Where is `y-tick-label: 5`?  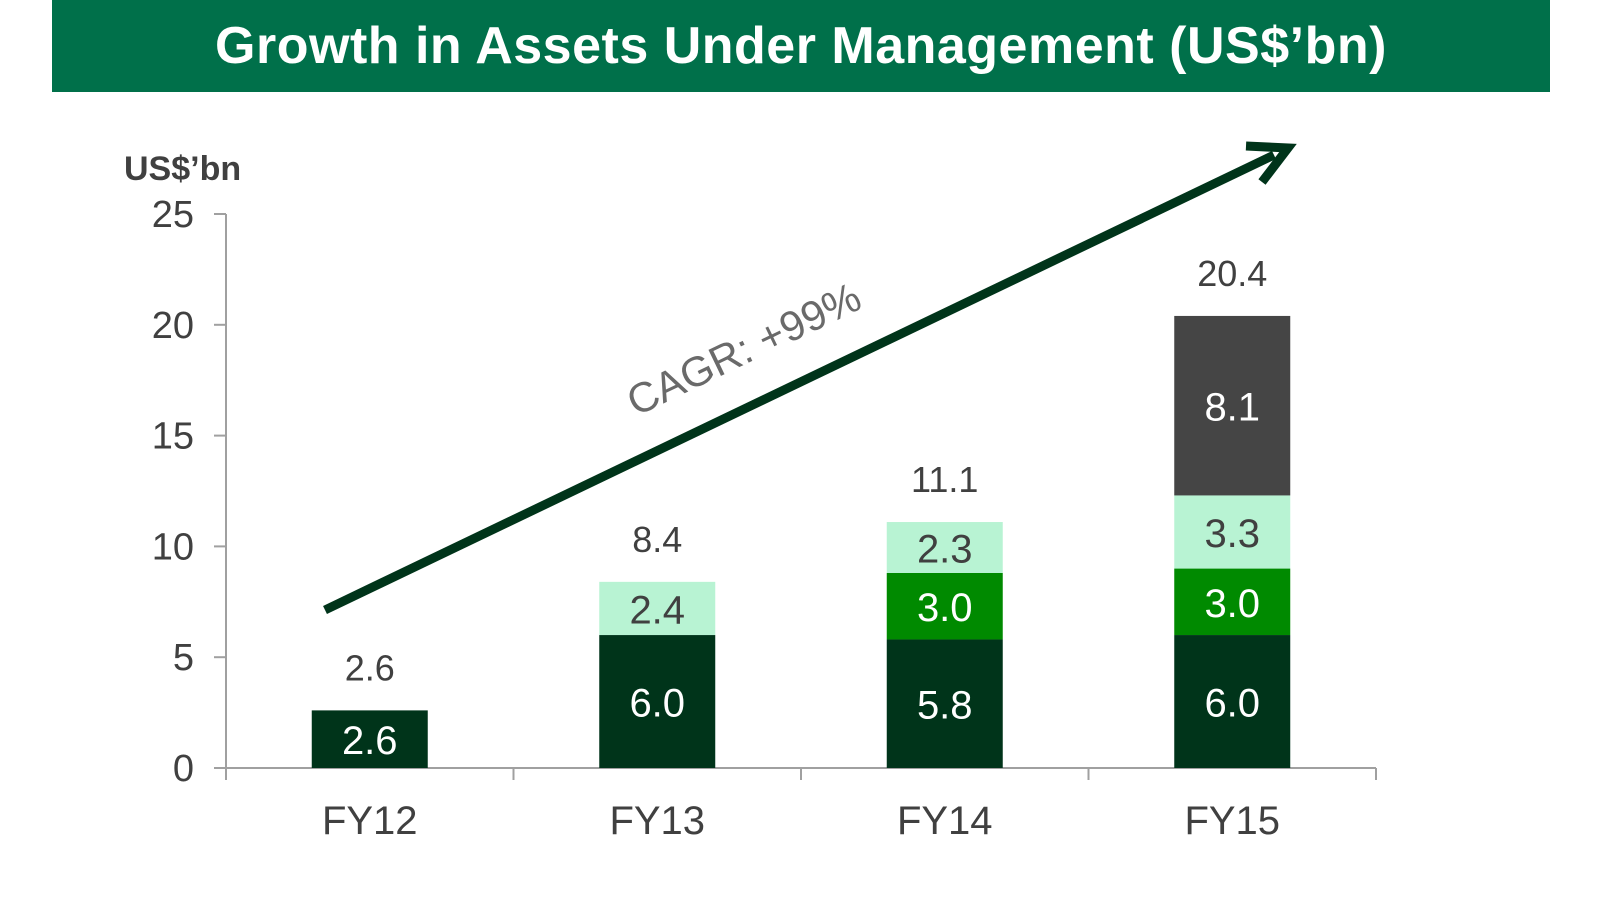
y-tick-label: 5 is located at coordinates (183, 658).